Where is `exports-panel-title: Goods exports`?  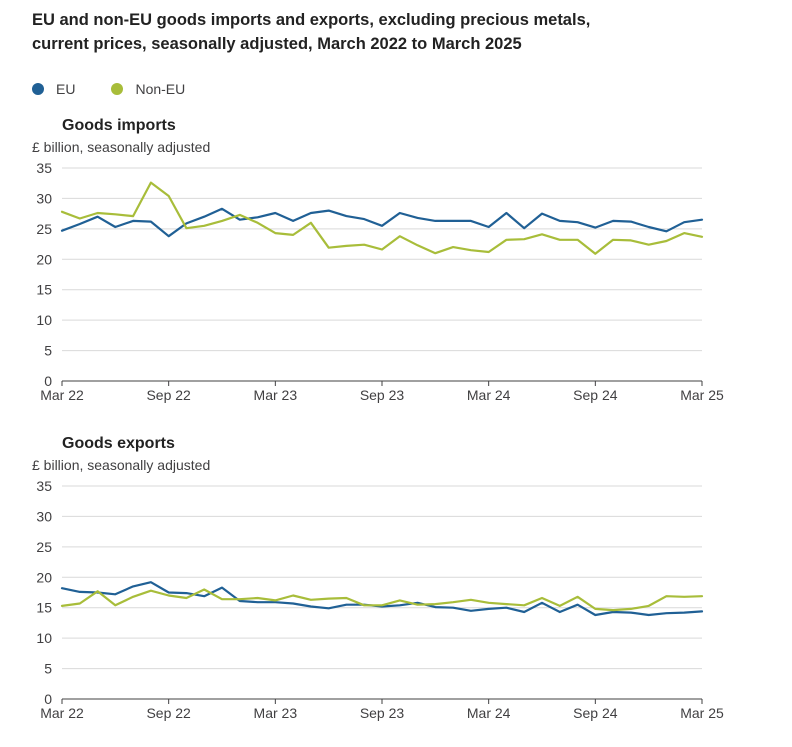
exports-panel-title: Goods exports is located at coordinates (118, 443).